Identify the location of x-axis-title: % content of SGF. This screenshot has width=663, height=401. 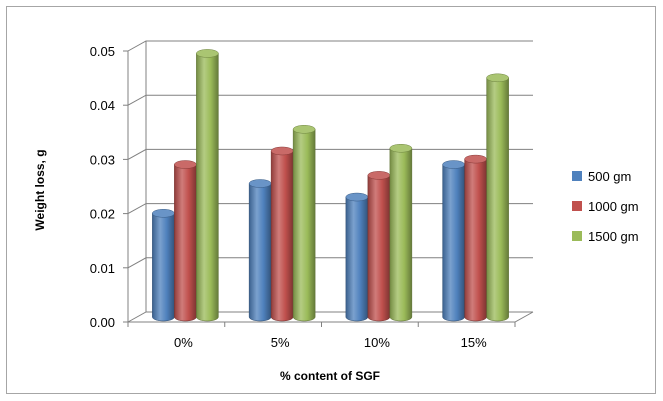
(330, 376).